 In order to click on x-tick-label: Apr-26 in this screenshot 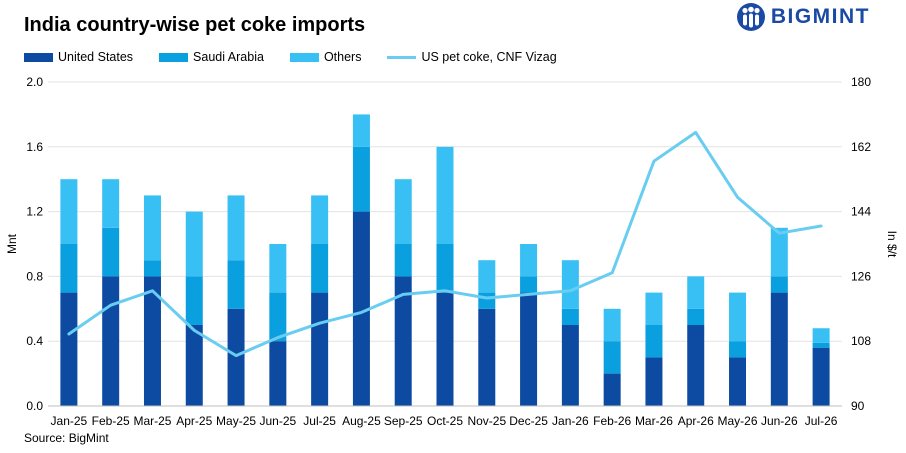, I will do `click(696, 421)`.